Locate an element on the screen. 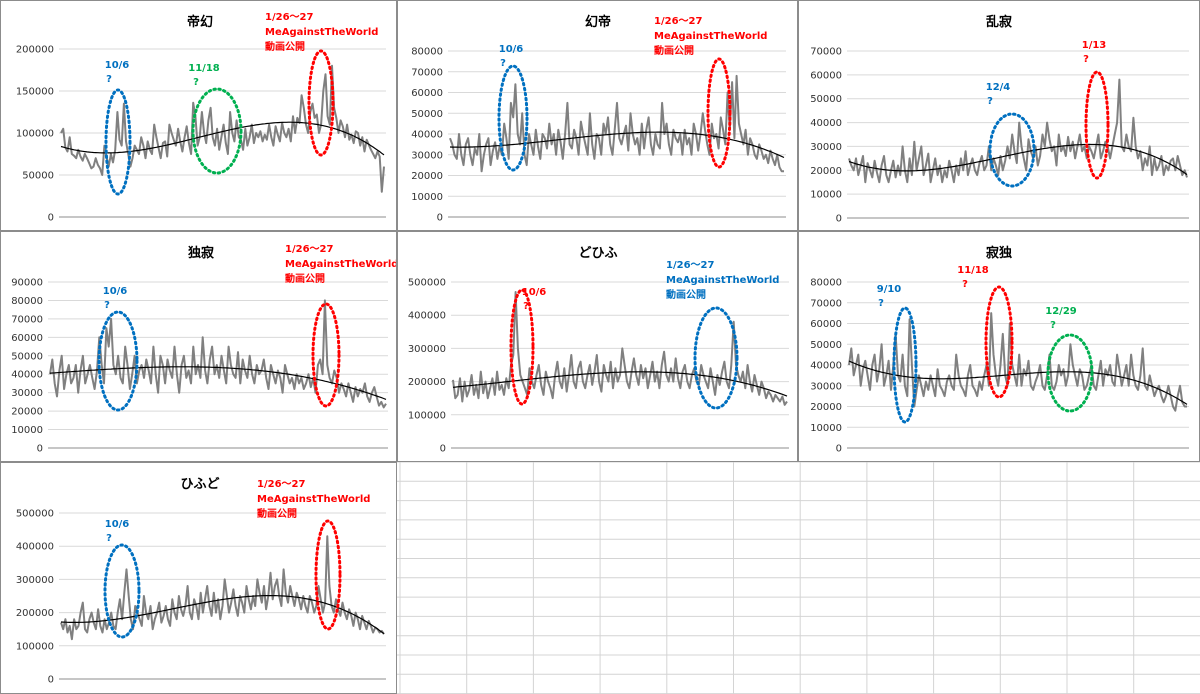 The height and width of the screenshot is (694, 1200). chart-title: 独寂 is located at coordinates (201, 253).